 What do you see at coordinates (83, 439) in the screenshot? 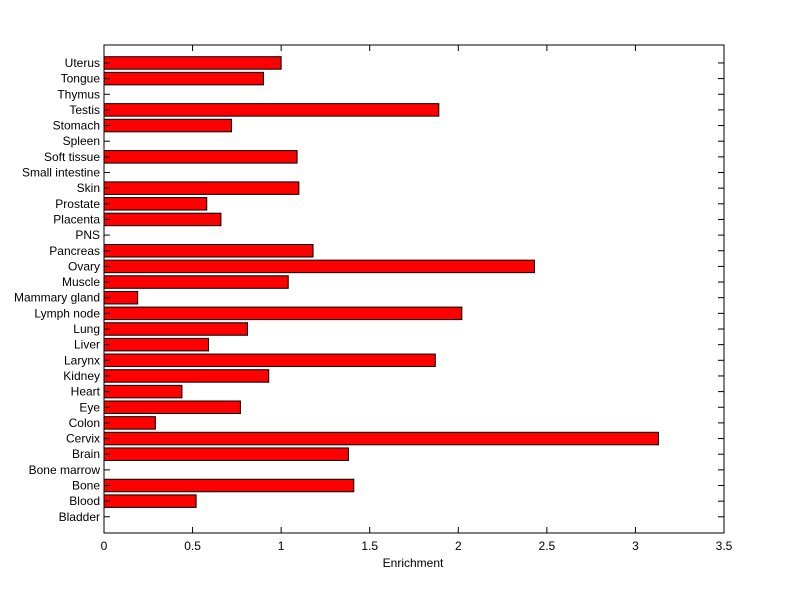
I see `y-tick-label-cervix: Cervix` at bounding box center [83, 439].